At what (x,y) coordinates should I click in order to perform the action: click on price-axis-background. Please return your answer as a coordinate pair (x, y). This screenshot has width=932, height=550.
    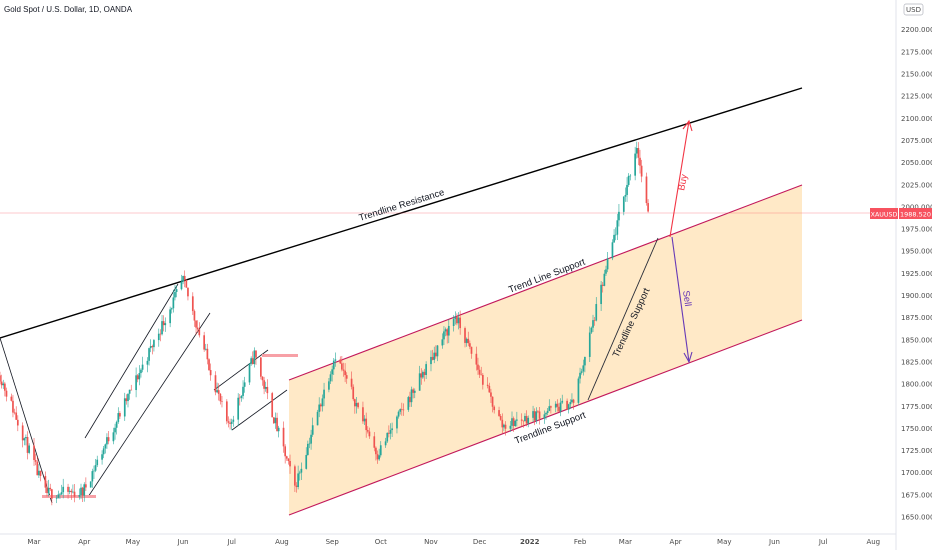
    Looking at the image, I should click on (914, 275).